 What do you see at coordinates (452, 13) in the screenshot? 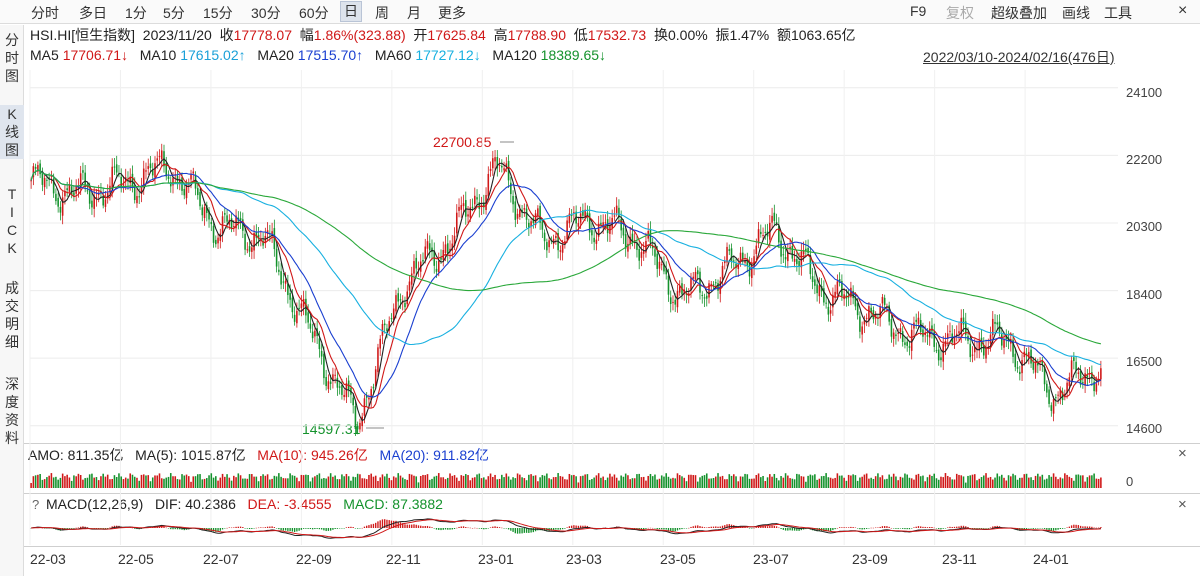
I see `period-more: 更多` at bounding box center [452, 13].